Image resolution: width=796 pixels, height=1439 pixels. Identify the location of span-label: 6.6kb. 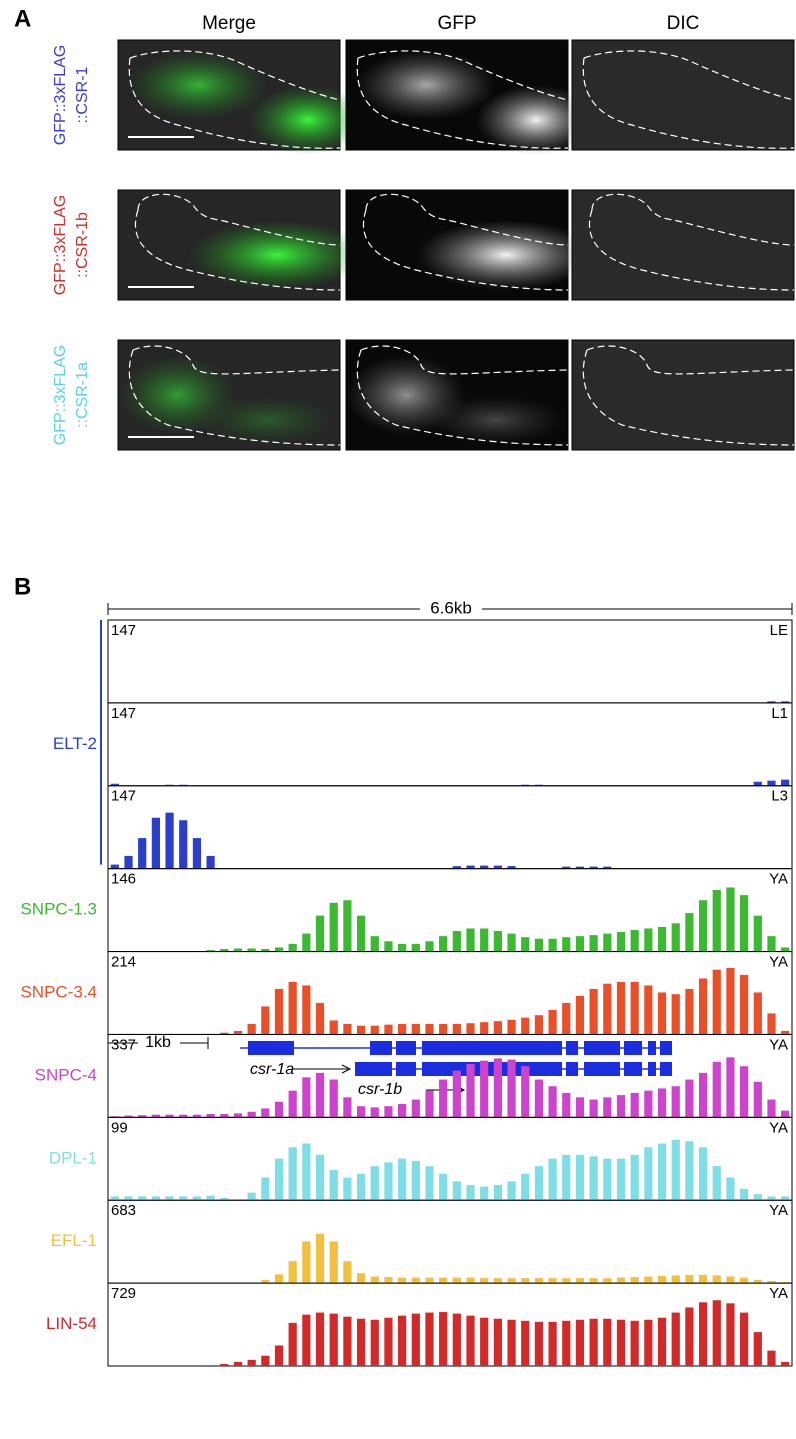
(451, 607).